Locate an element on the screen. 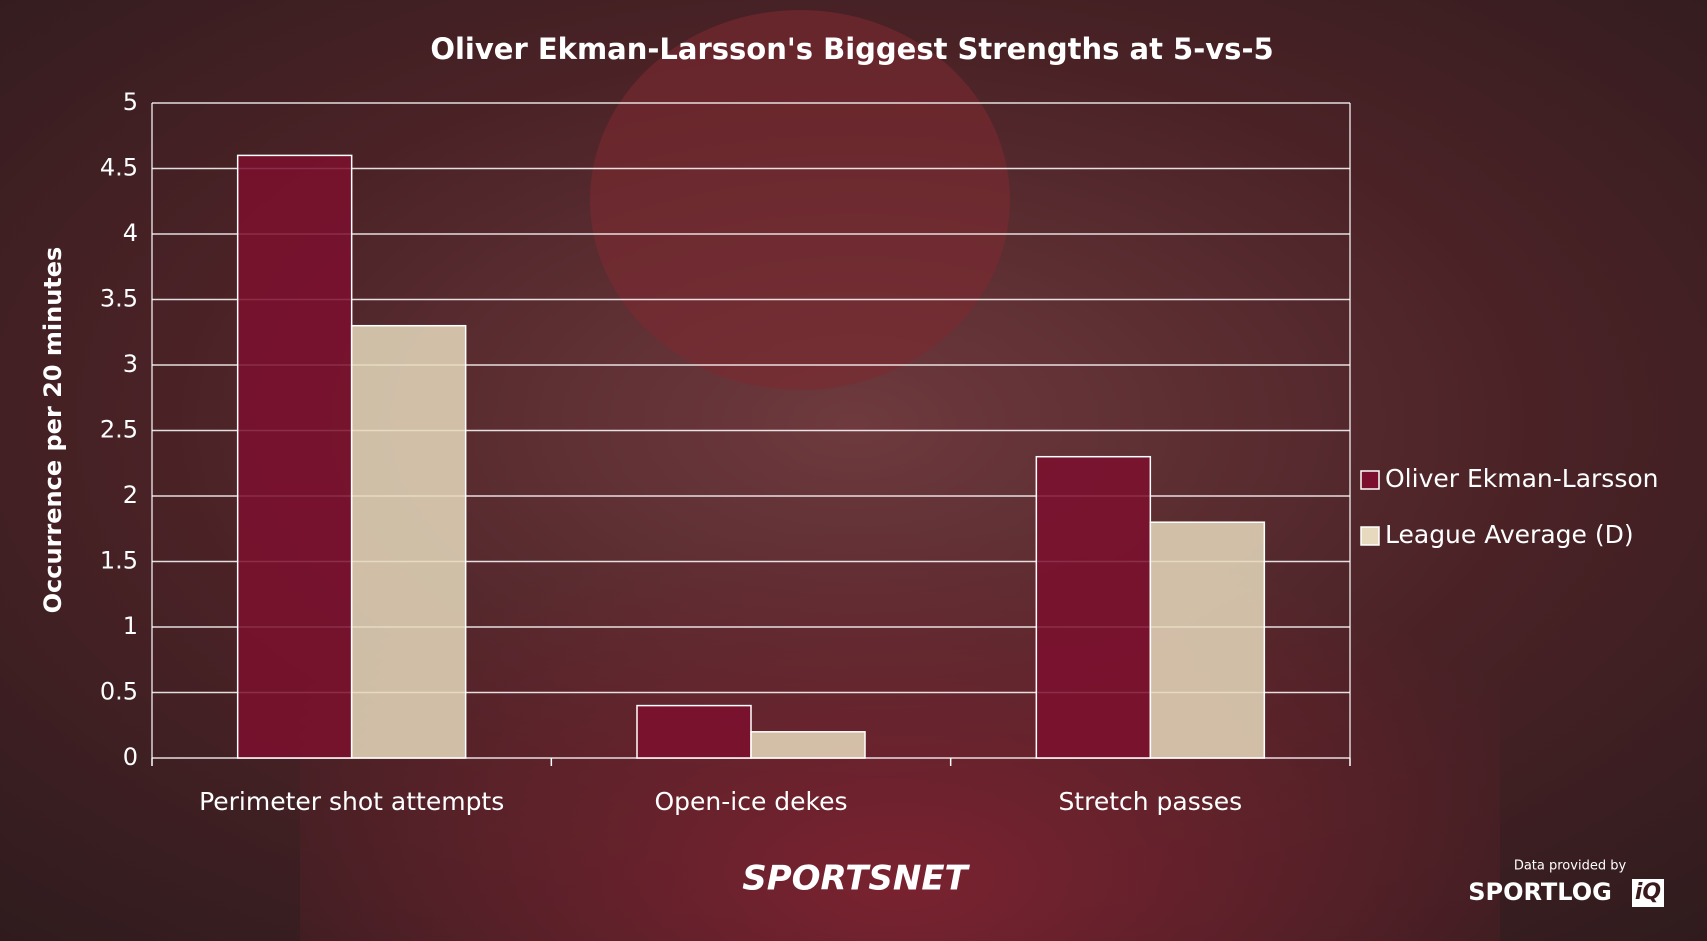 The height and width of the screenshot is (941, 1707). y-tick-label: 0 is located at coordinates (130, 757).